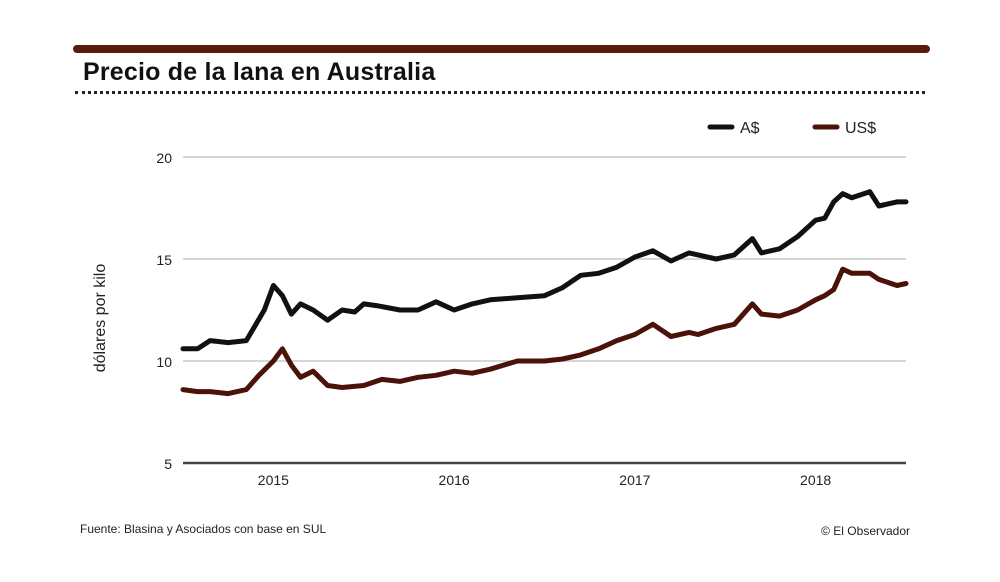 The height and width of the screenshot is (582, 1000). Describe the element at coordinates (500, 92) in the screenshot. I see `title-divider` at that location.